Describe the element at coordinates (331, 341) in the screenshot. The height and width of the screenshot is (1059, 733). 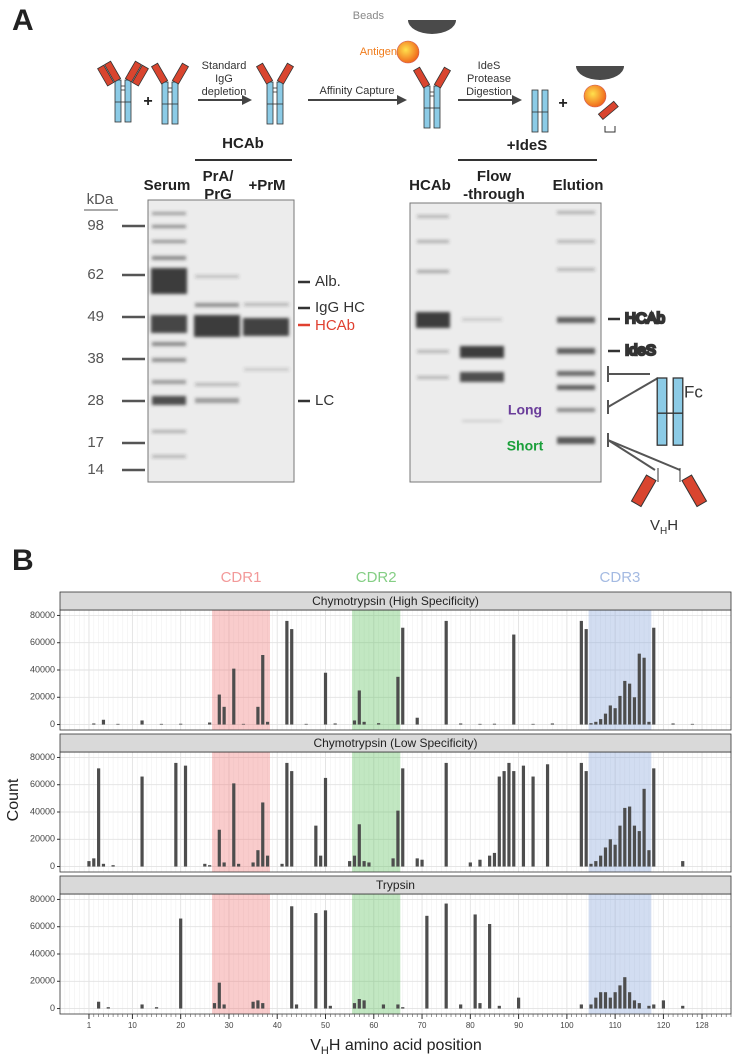
I see `annotations: Alb. IgG HC HCAb LC` at that location.